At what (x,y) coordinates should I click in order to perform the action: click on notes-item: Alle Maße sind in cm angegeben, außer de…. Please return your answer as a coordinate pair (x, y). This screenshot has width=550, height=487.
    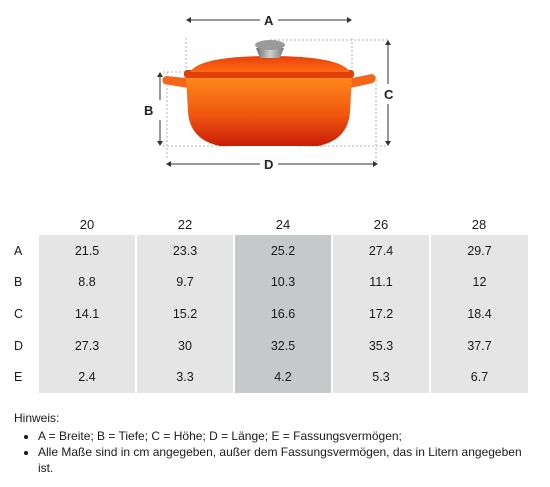
    Looking at the image, I should click on (286, 460).